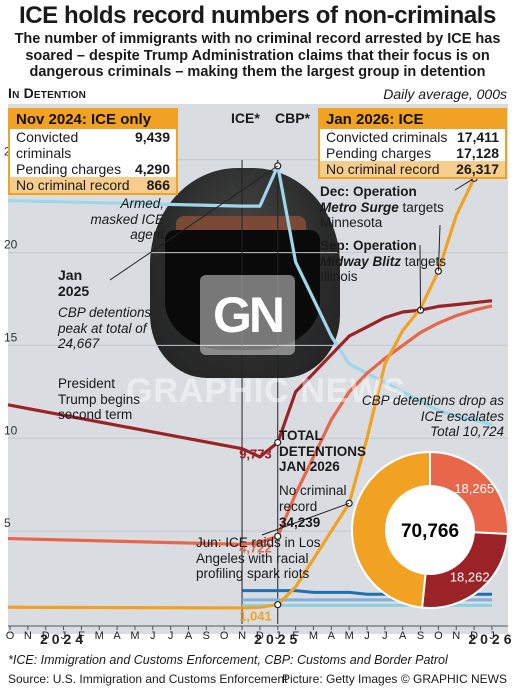  What do you see at coordinates (300, 522) in the screenshot?
I see `no-record-value: 34,239` at bounding box center [300, 522].